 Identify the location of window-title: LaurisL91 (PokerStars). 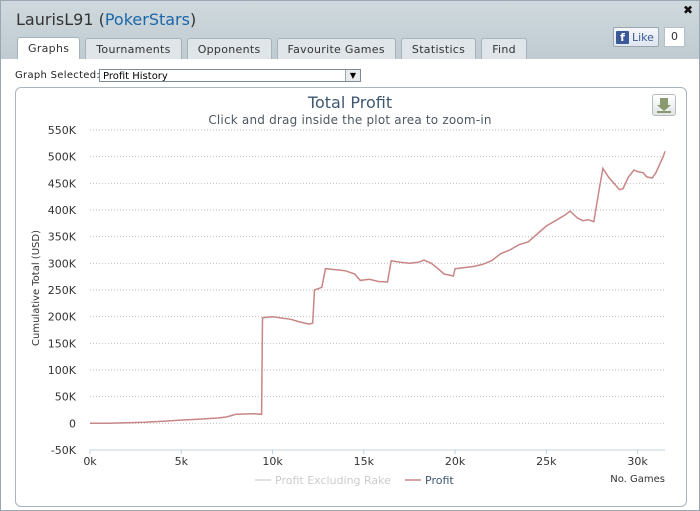
(106, 19).